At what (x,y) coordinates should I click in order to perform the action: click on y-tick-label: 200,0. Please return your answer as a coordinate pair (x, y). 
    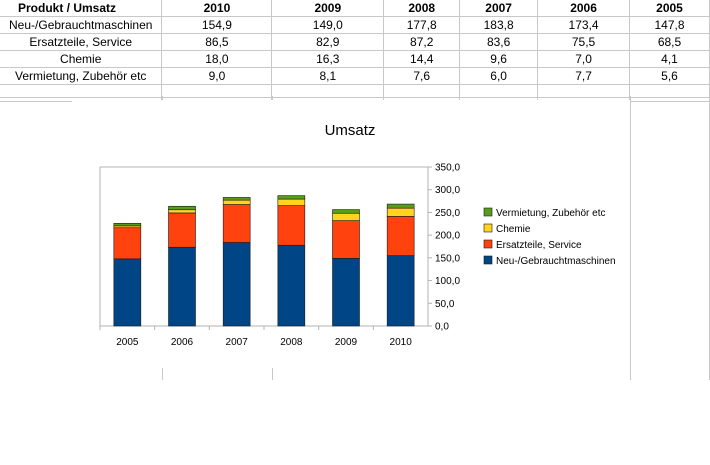
    Looking at the image, I should click on (447, 236).